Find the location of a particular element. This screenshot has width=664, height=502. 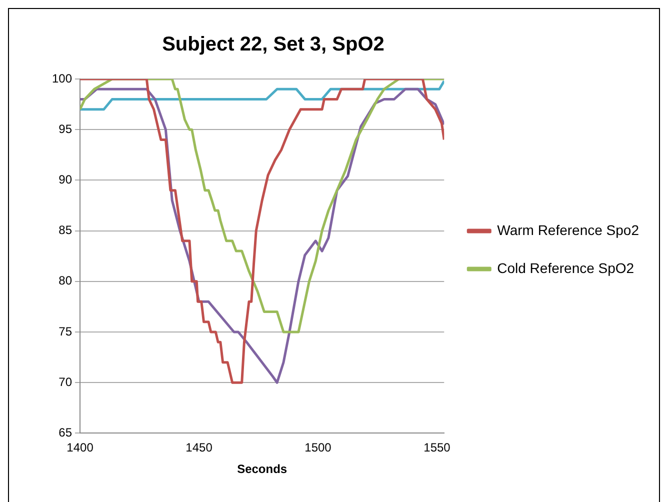

y-tick-label: 85 is located at coordinates (65, 230).